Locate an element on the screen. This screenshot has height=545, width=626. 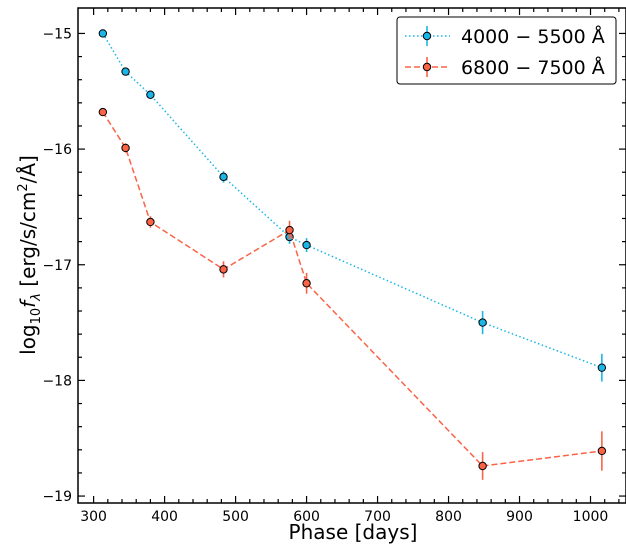
x-tick-label: 900 is located at coordinates (519, 517).